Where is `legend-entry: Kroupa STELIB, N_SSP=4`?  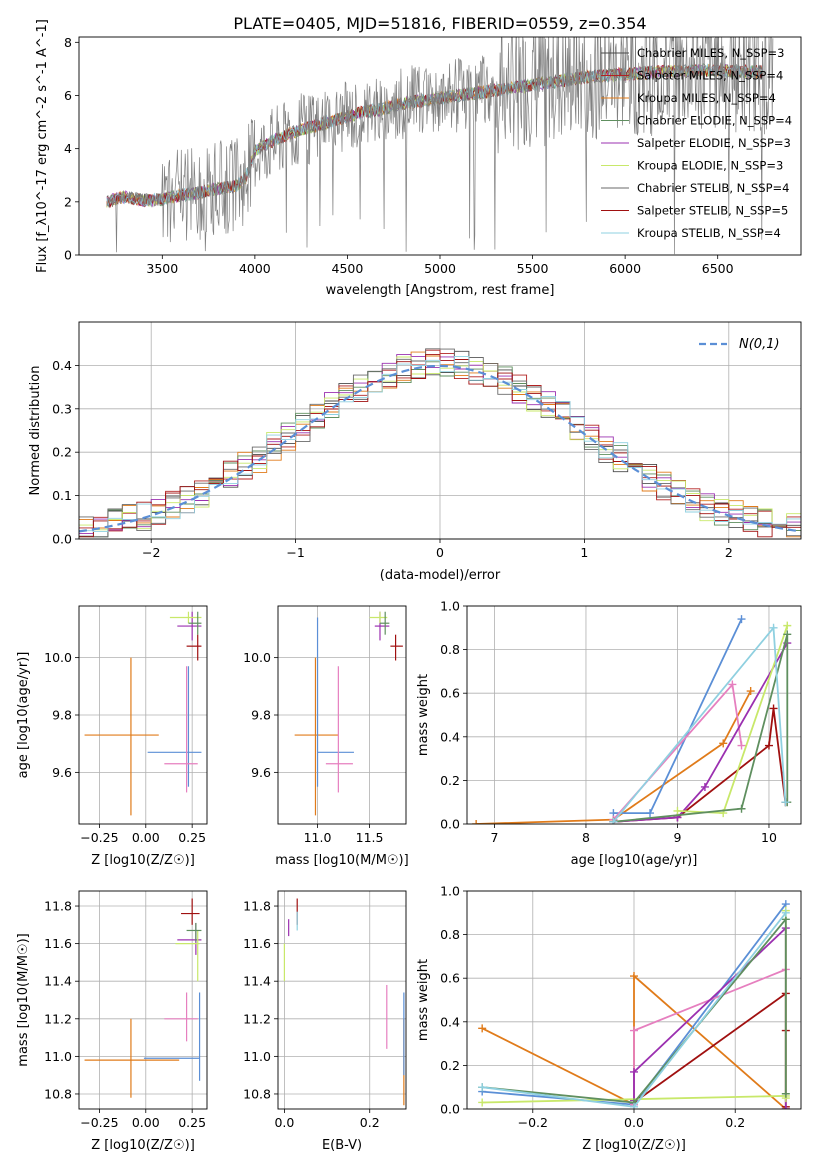 legend-entry: Kroupa STELIB, N_SSP=4 is located at coordinates (709, 233).